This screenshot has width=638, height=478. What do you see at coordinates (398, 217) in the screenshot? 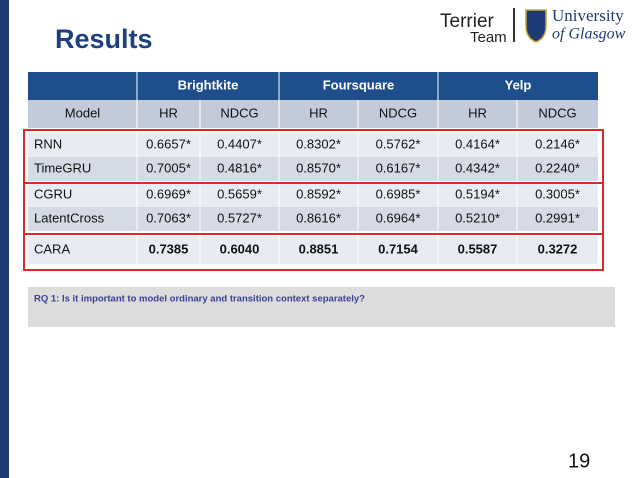
I see `cell: 0.6964*` at bounding box center [398, 217].